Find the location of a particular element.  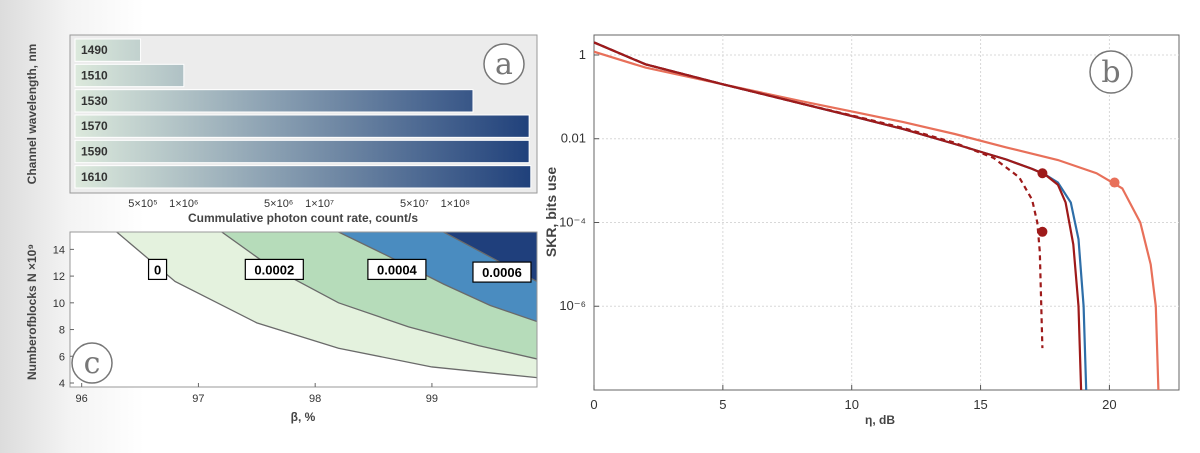

x-tick-c: 97 is located at coordinates (198, 399).